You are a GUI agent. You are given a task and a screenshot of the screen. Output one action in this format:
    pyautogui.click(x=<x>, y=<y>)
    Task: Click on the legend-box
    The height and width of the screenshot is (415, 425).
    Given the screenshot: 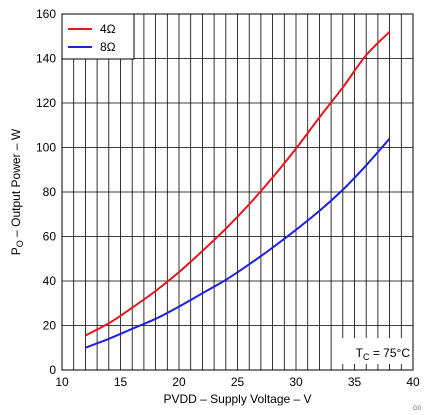 What is the action you would take?
    pyautogui.click(x=98, y=36)
    